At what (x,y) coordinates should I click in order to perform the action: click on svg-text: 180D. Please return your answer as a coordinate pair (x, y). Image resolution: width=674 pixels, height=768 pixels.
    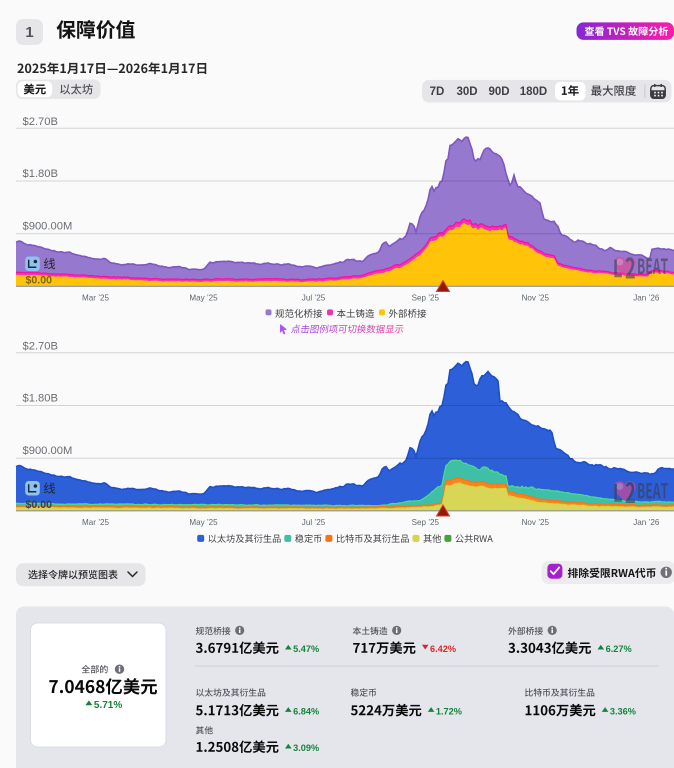
    Looking at the image, I should click on (534, 92).